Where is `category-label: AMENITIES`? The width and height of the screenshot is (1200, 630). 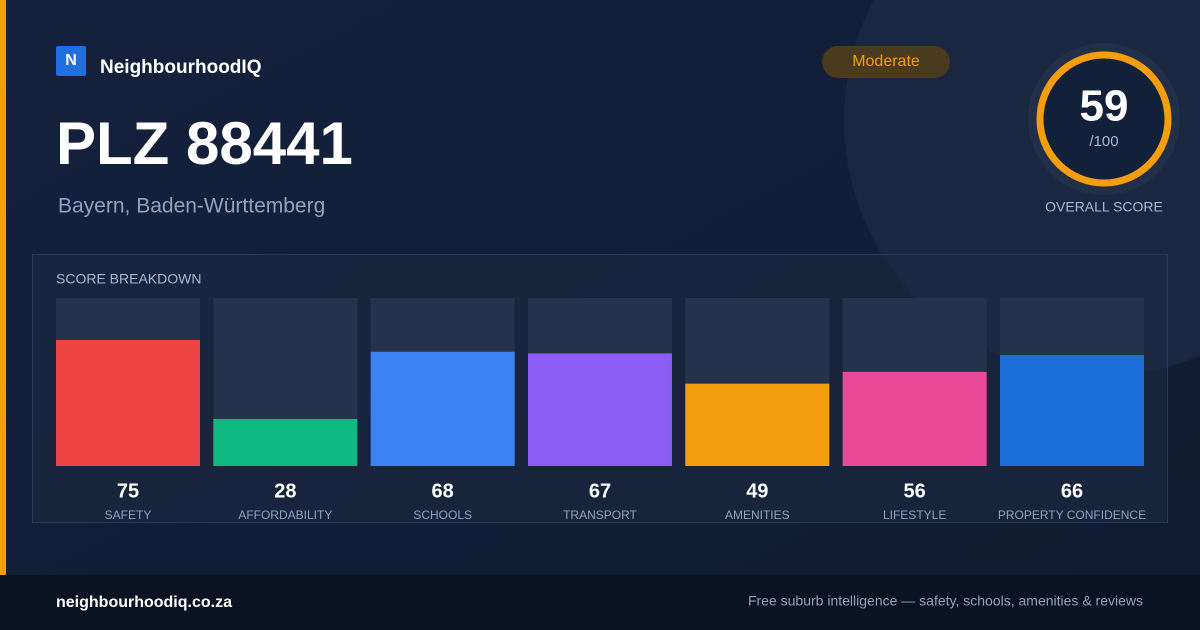
category-label: AMENITIES is located at coordinates (757, 515).